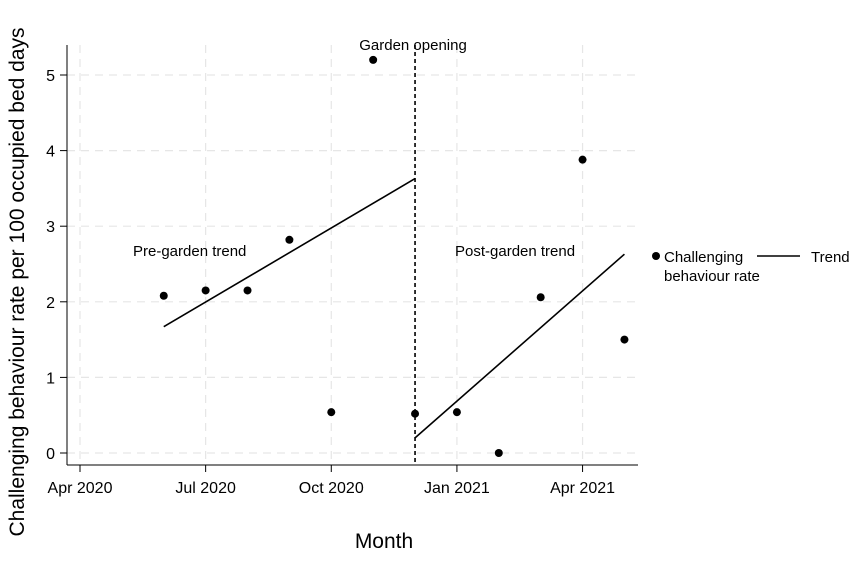 The width and height of the screenshot is (857, 564). Describe the element at coordinates (656, 256) in the screenshot. I see `legend-dot-marker` at that location.